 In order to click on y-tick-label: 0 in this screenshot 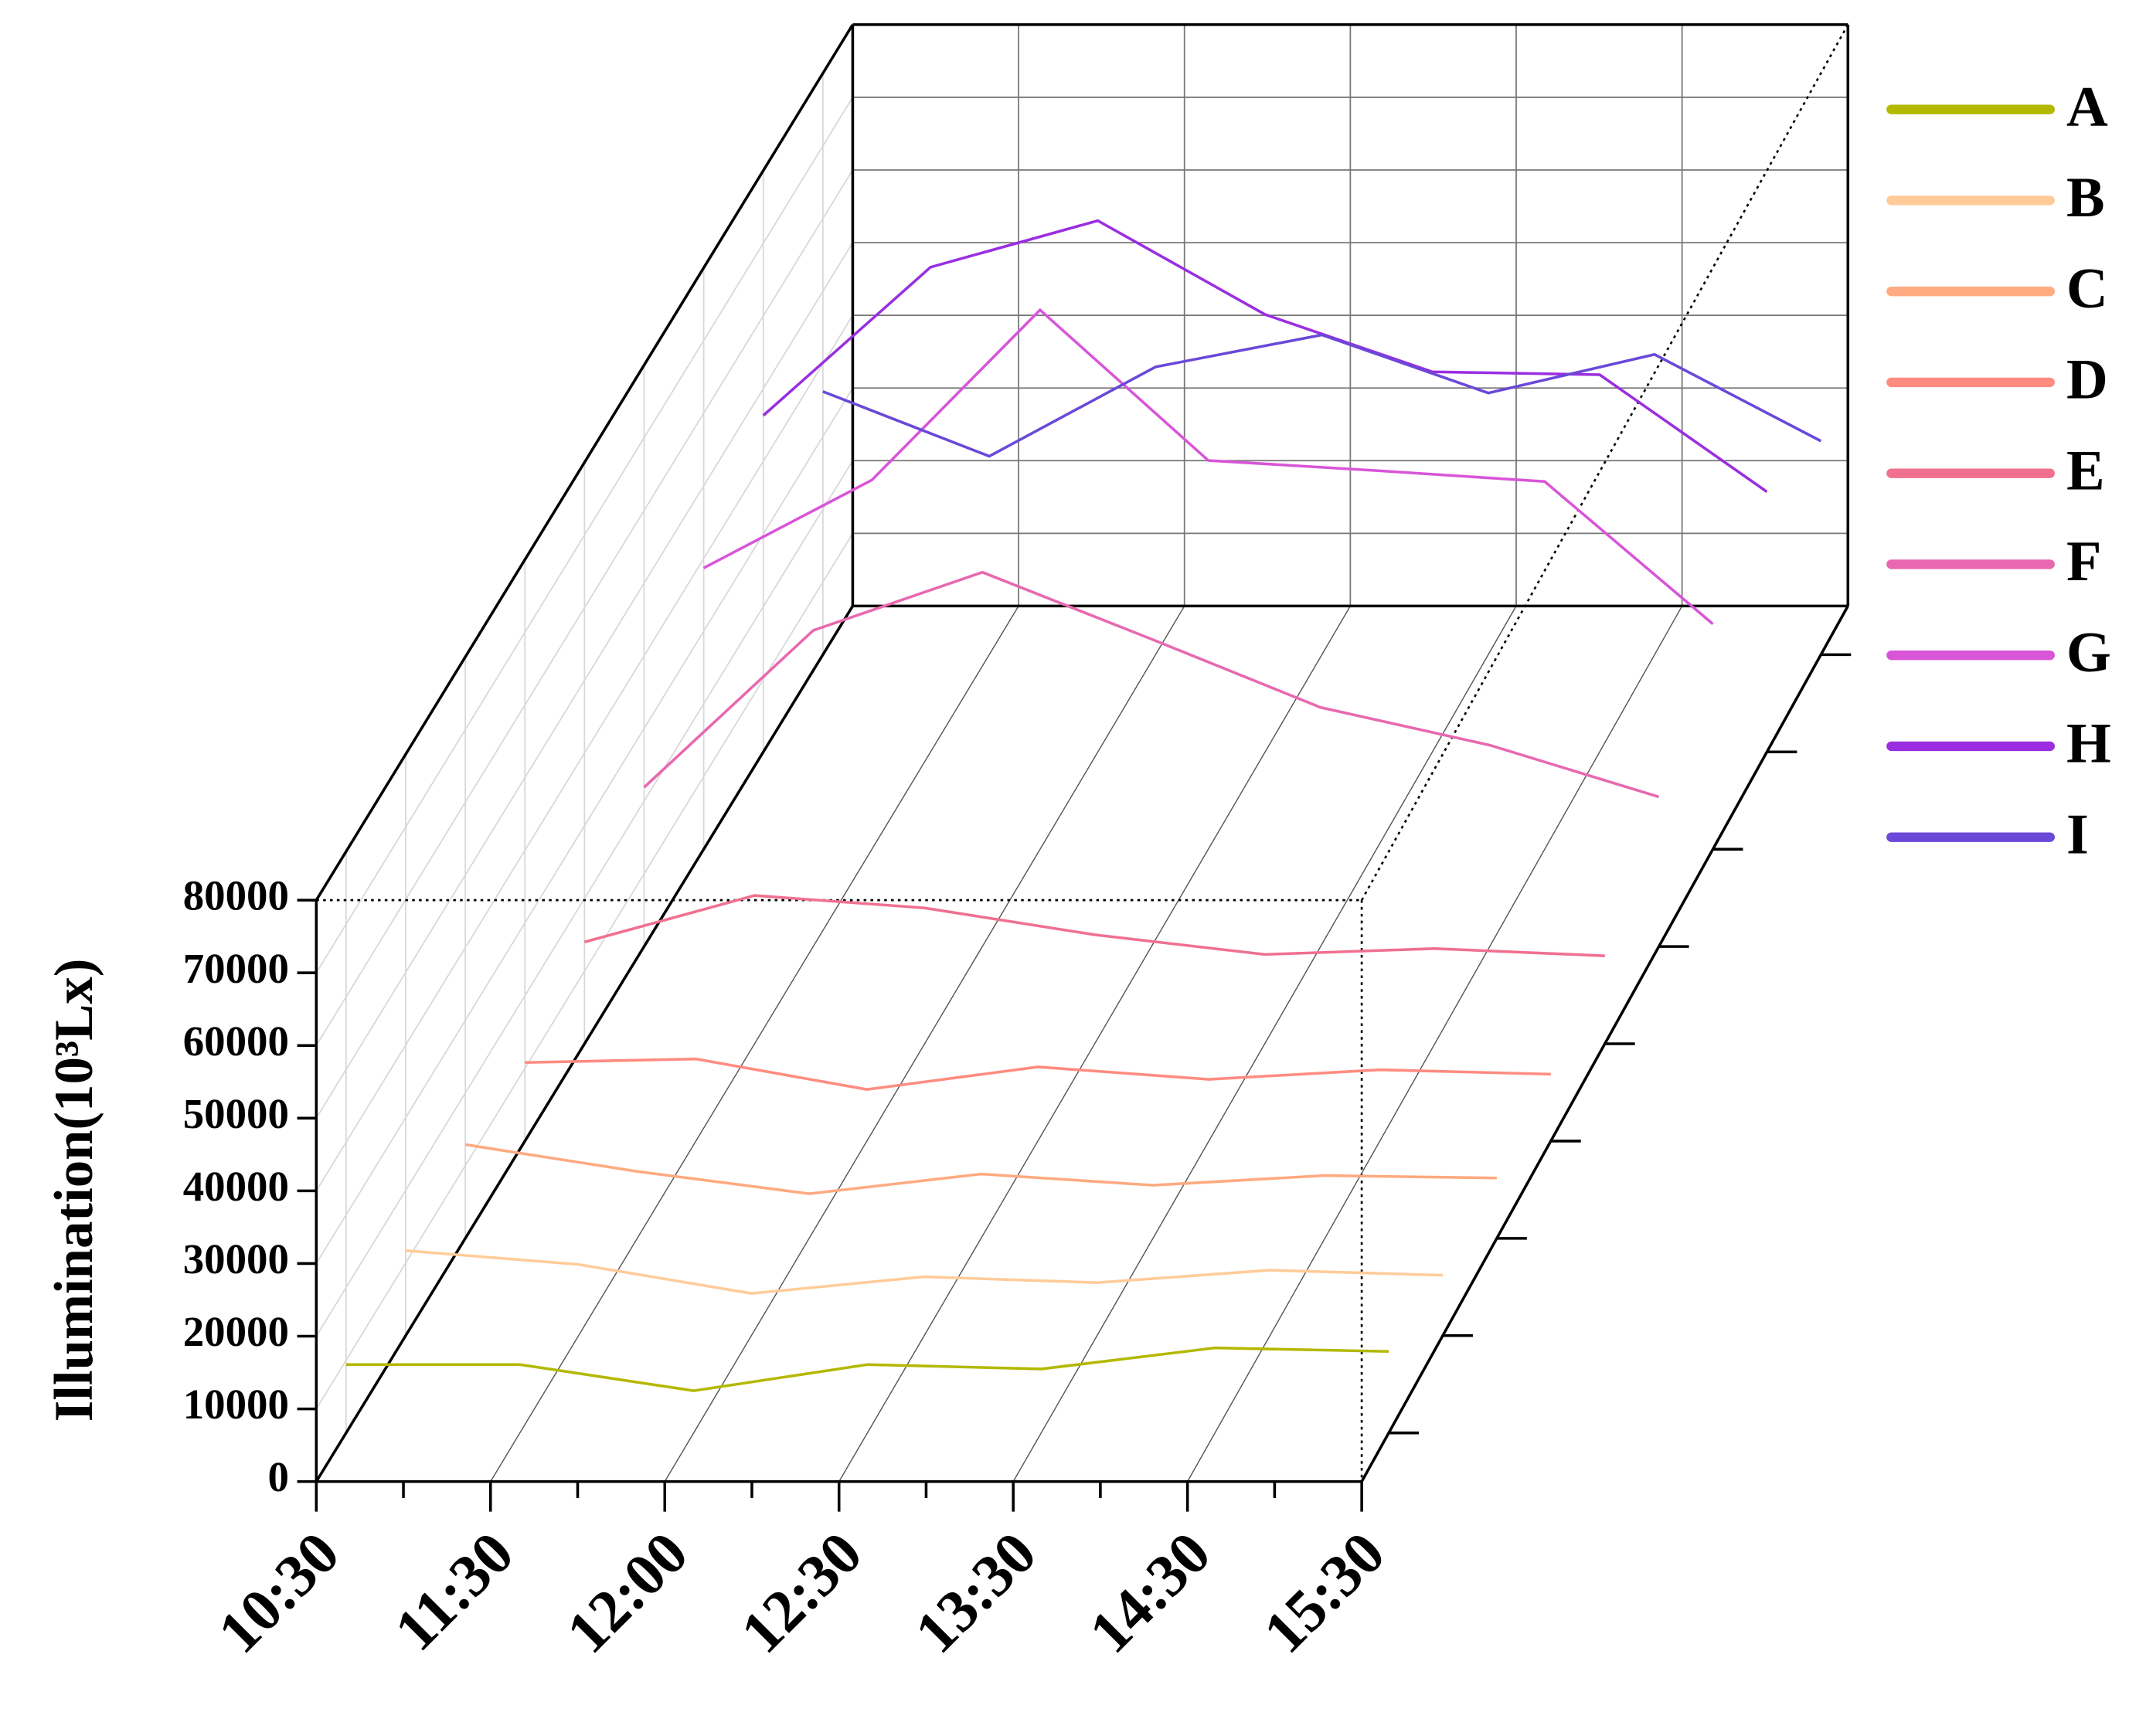, I will do `click(277, 1476)`.